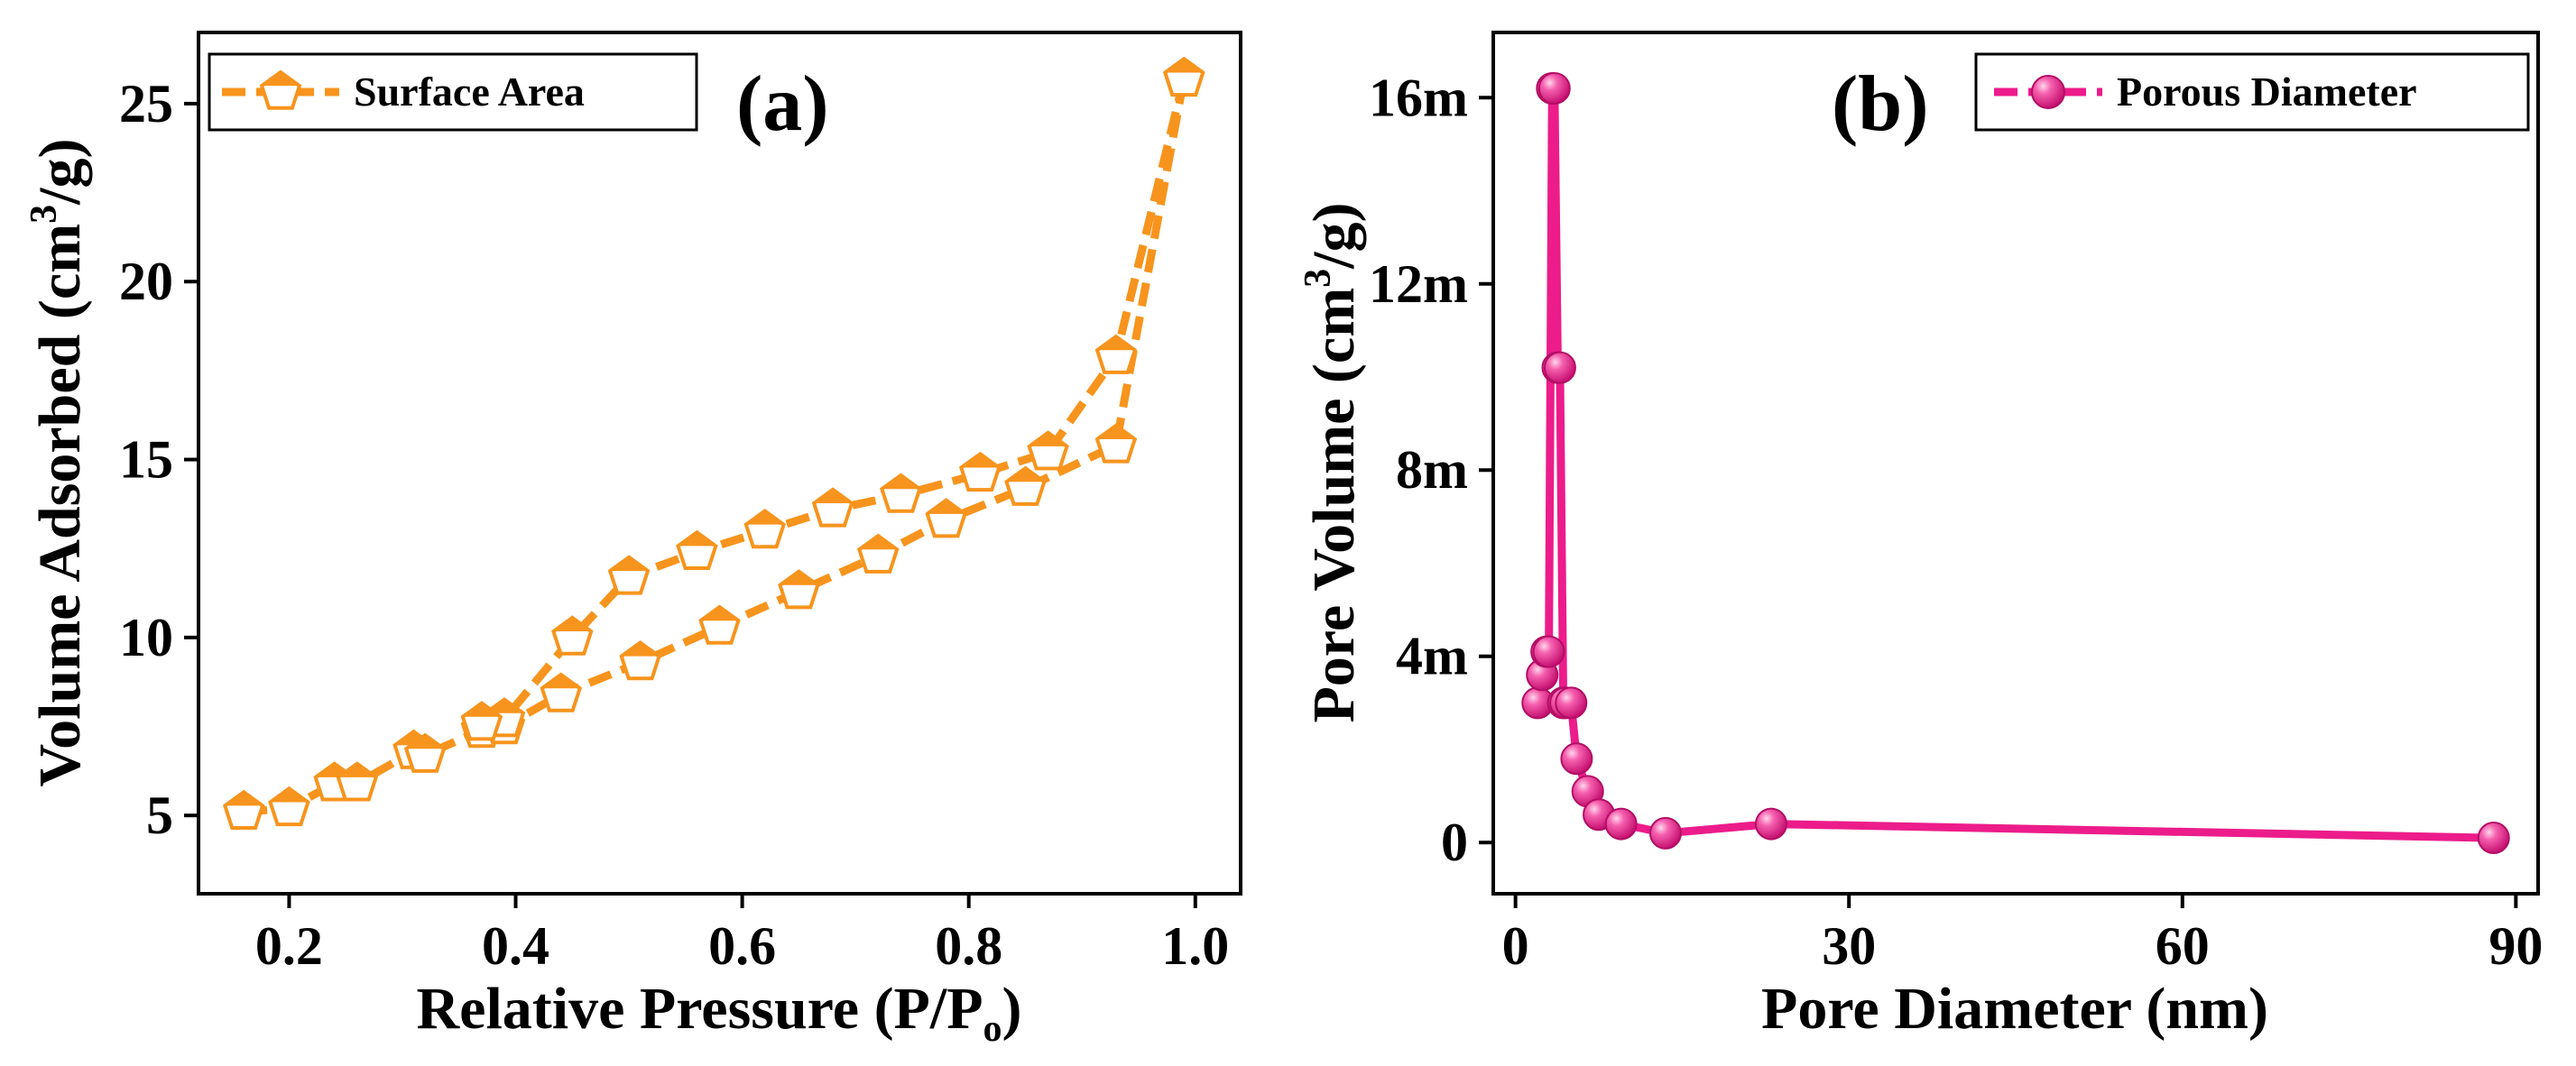  Describe the element at coordinates (718, 1013) in the screenshot. I see `panel-a-x-axis-title: Relative Pressure (P/Po)` at that location.